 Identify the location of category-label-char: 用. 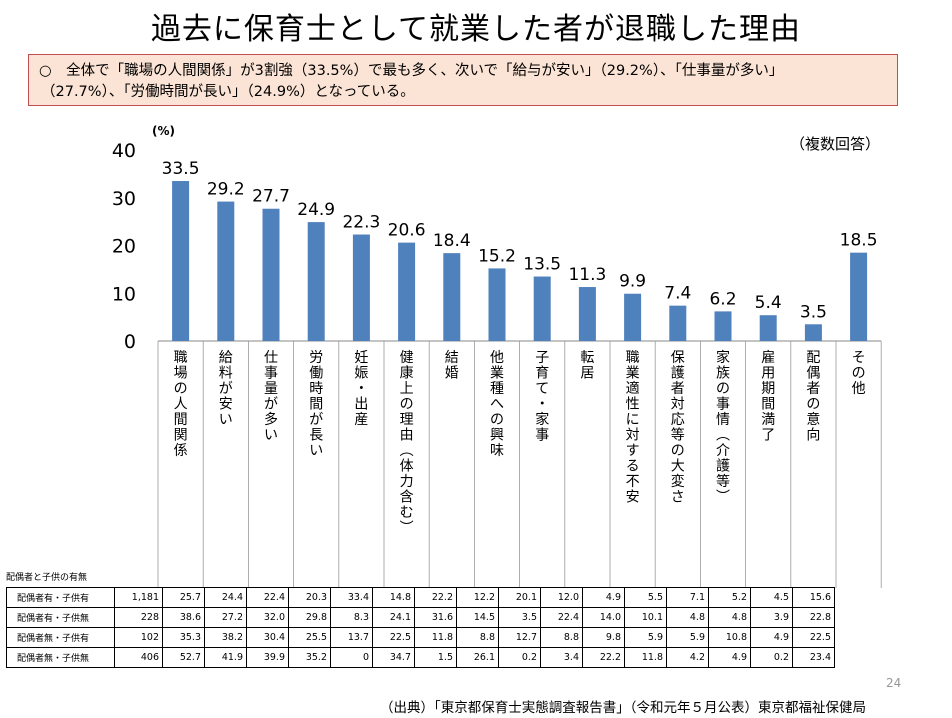
(768, 374).